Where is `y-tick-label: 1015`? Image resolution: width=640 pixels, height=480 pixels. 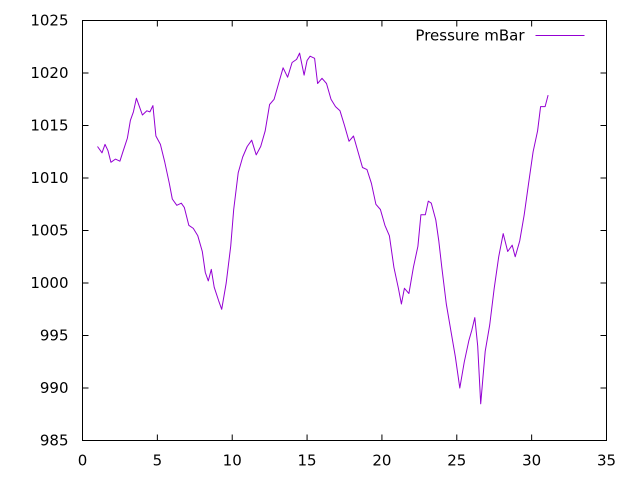
y-tick-label: 1015 is located at coordinates (49, 126).